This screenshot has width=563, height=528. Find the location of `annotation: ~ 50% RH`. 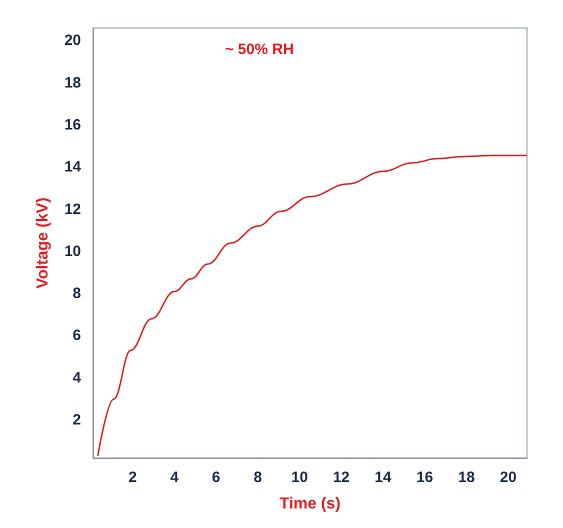

annotation: ~ 50% RH is located at coordinates (259, 49).